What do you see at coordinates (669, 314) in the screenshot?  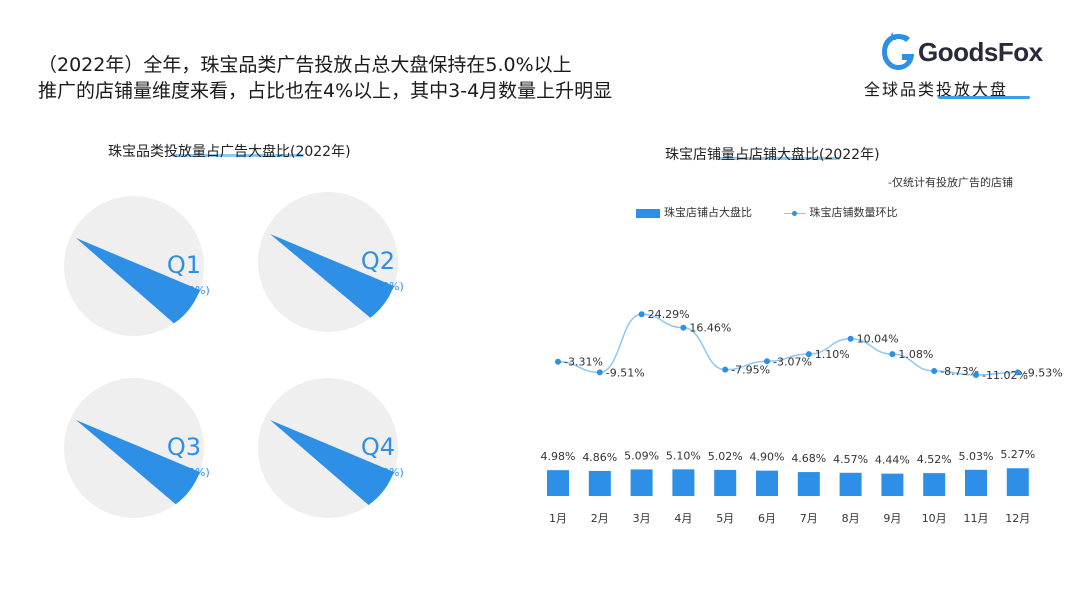 I see `line-value-label: 24.29%` at bounding box center [669, 314].